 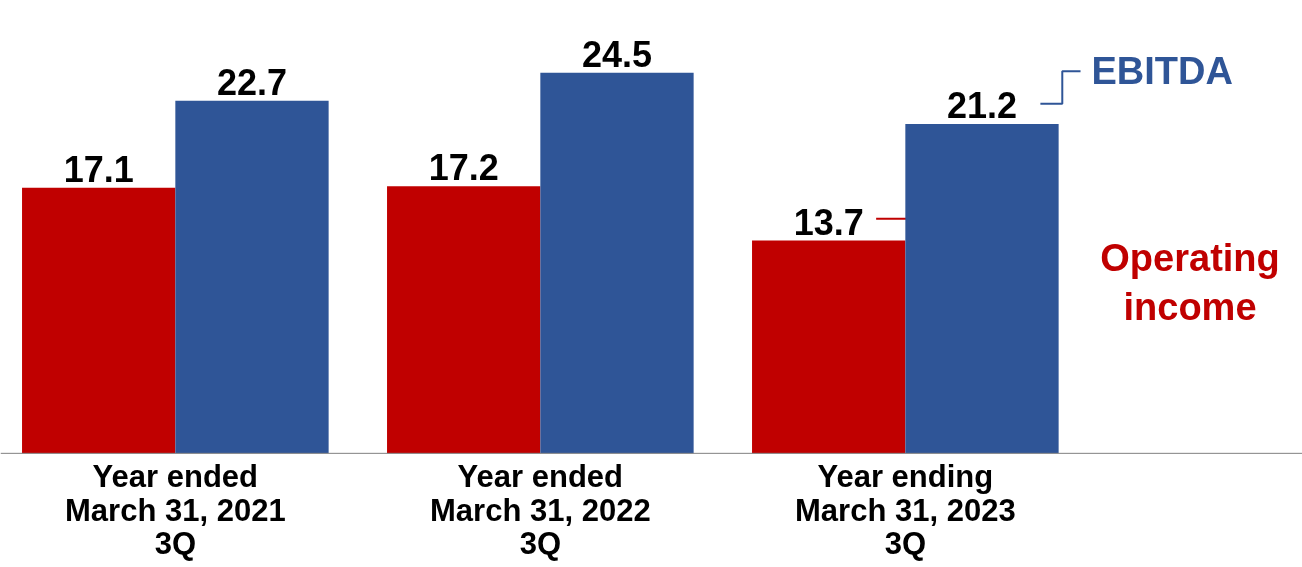 What do you see at coordinates (828, 222) in the screenshot?
I see `data-label: 13.7` at bounding box center [828, 222].